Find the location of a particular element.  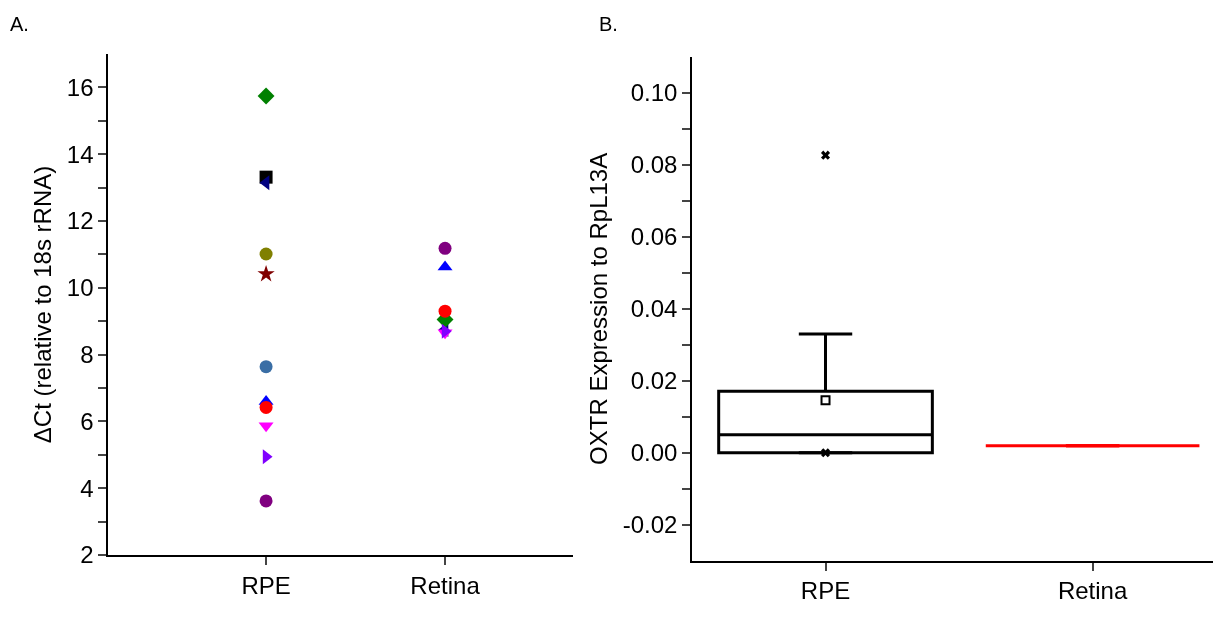

y-tick-label: 0.04 is located at coordinates (654, 309).